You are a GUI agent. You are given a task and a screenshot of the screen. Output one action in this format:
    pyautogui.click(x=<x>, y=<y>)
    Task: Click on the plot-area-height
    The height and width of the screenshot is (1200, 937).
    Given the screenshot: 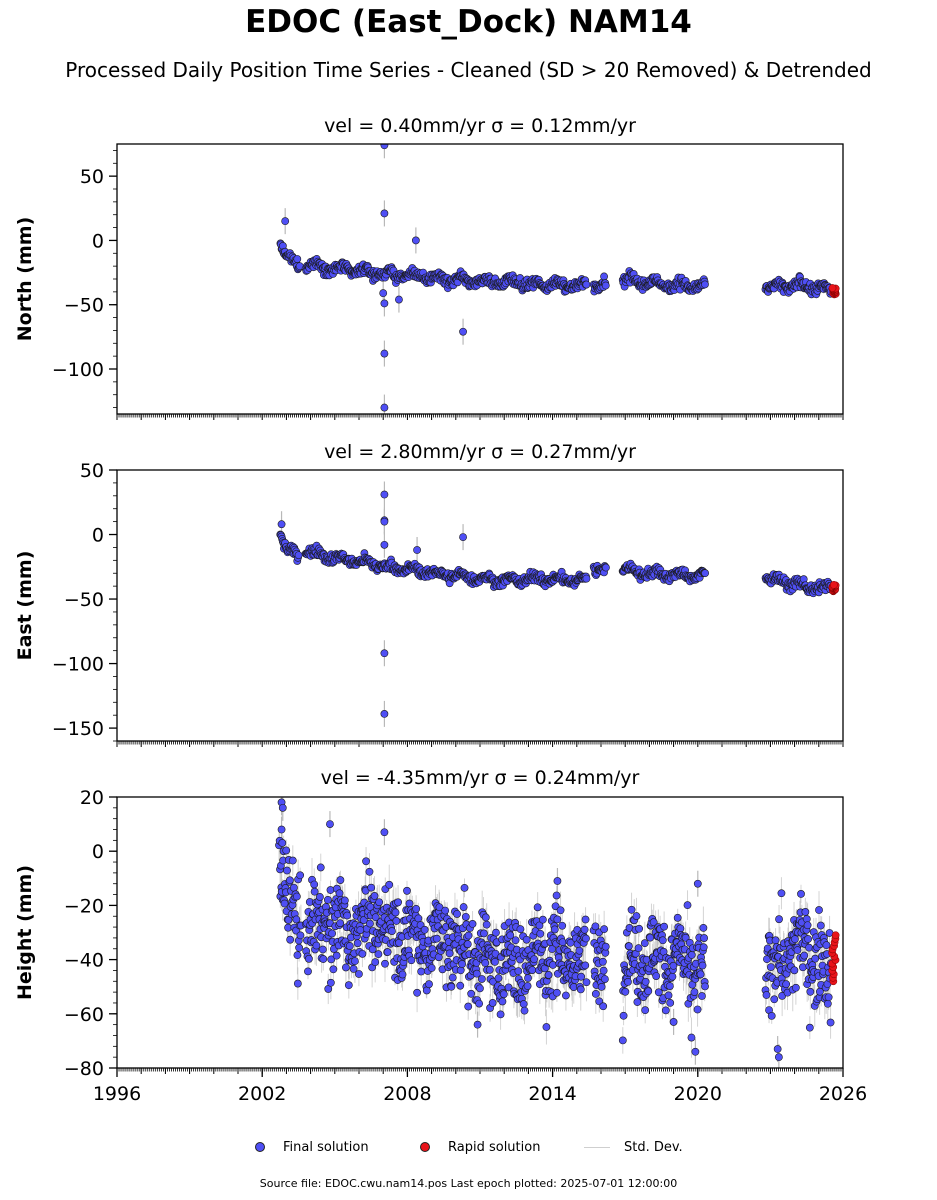 What is the action you would take?
    pyautogui.click(x=557, y=932)
    